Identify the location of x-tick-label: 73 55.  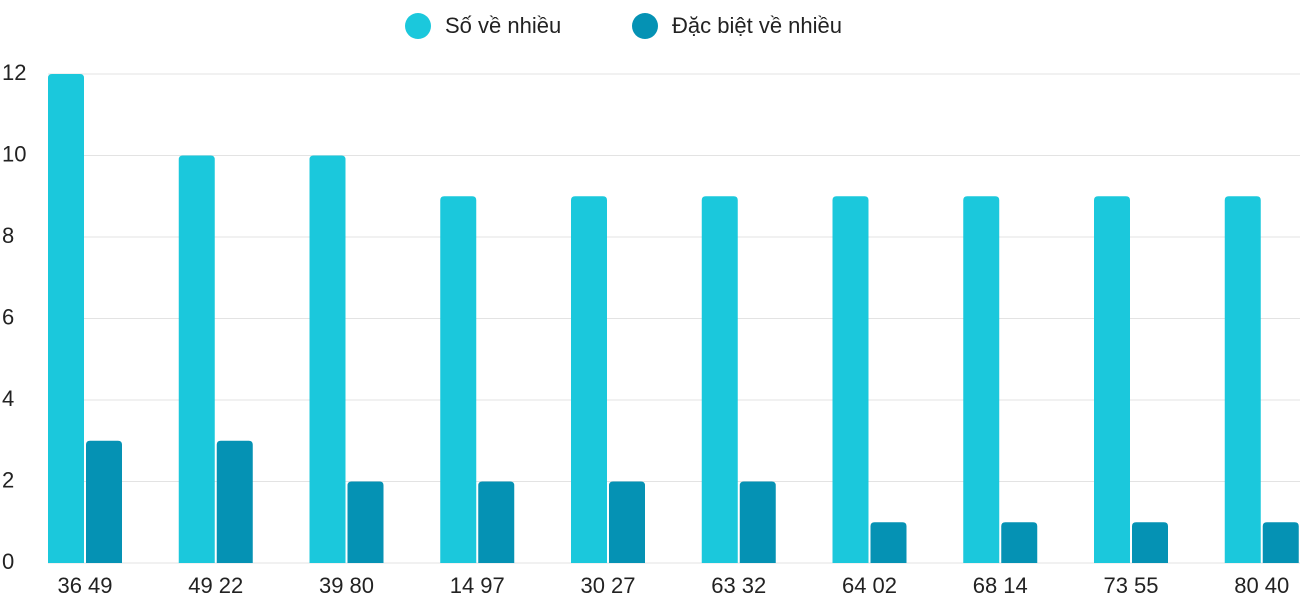
(1130, 585).